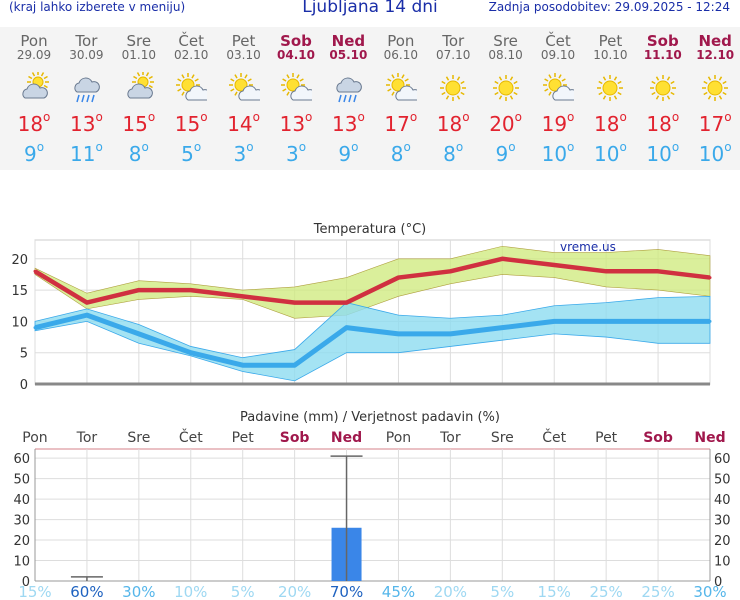 The width and height of the screenshot is (740, 600). What do you see at coordinates (296, 123) in the screenshot?
I see `max-temp: 13o` at bounding box center [296, 123].